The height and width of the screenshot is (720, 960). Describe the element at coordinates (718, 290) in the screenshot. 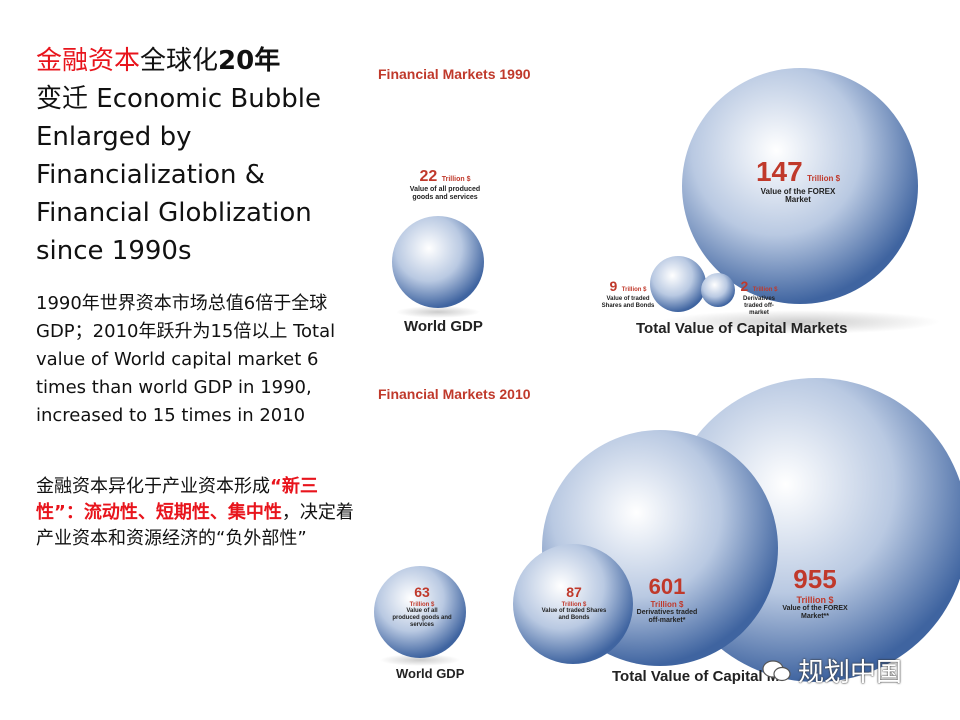

I see `globe-deriv-1990` at that location.